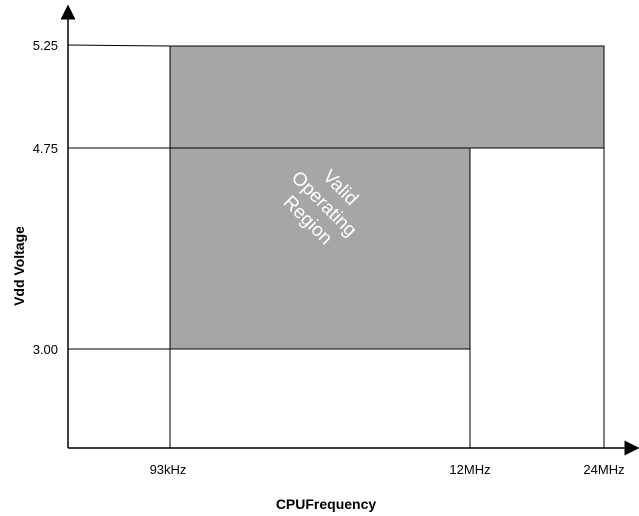 This screenshot has height=516, width=639. What do you see at coordinates (19, 266) in the screenshot?
I see `y-axis-title: Vdd Voltage` at bounding box center [19, 266].